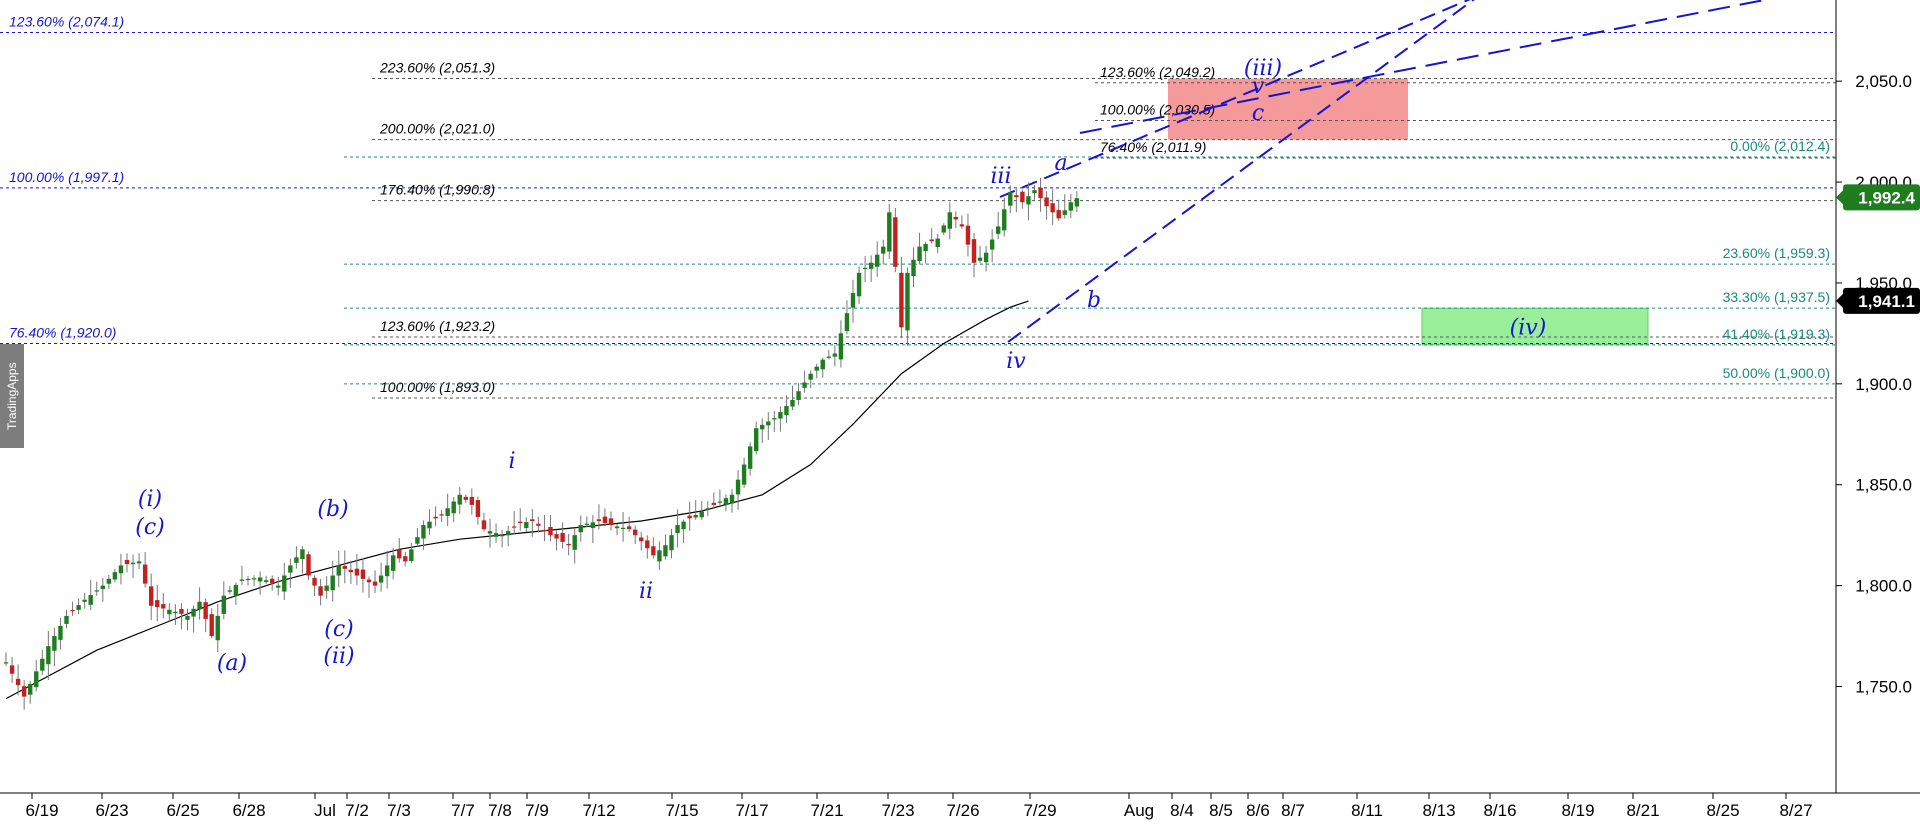 This screenshot has width=1920, height=825. Describe the element at coordinates (1840, 300) in the screenshot. I see `ma-value-pointer` at that location.